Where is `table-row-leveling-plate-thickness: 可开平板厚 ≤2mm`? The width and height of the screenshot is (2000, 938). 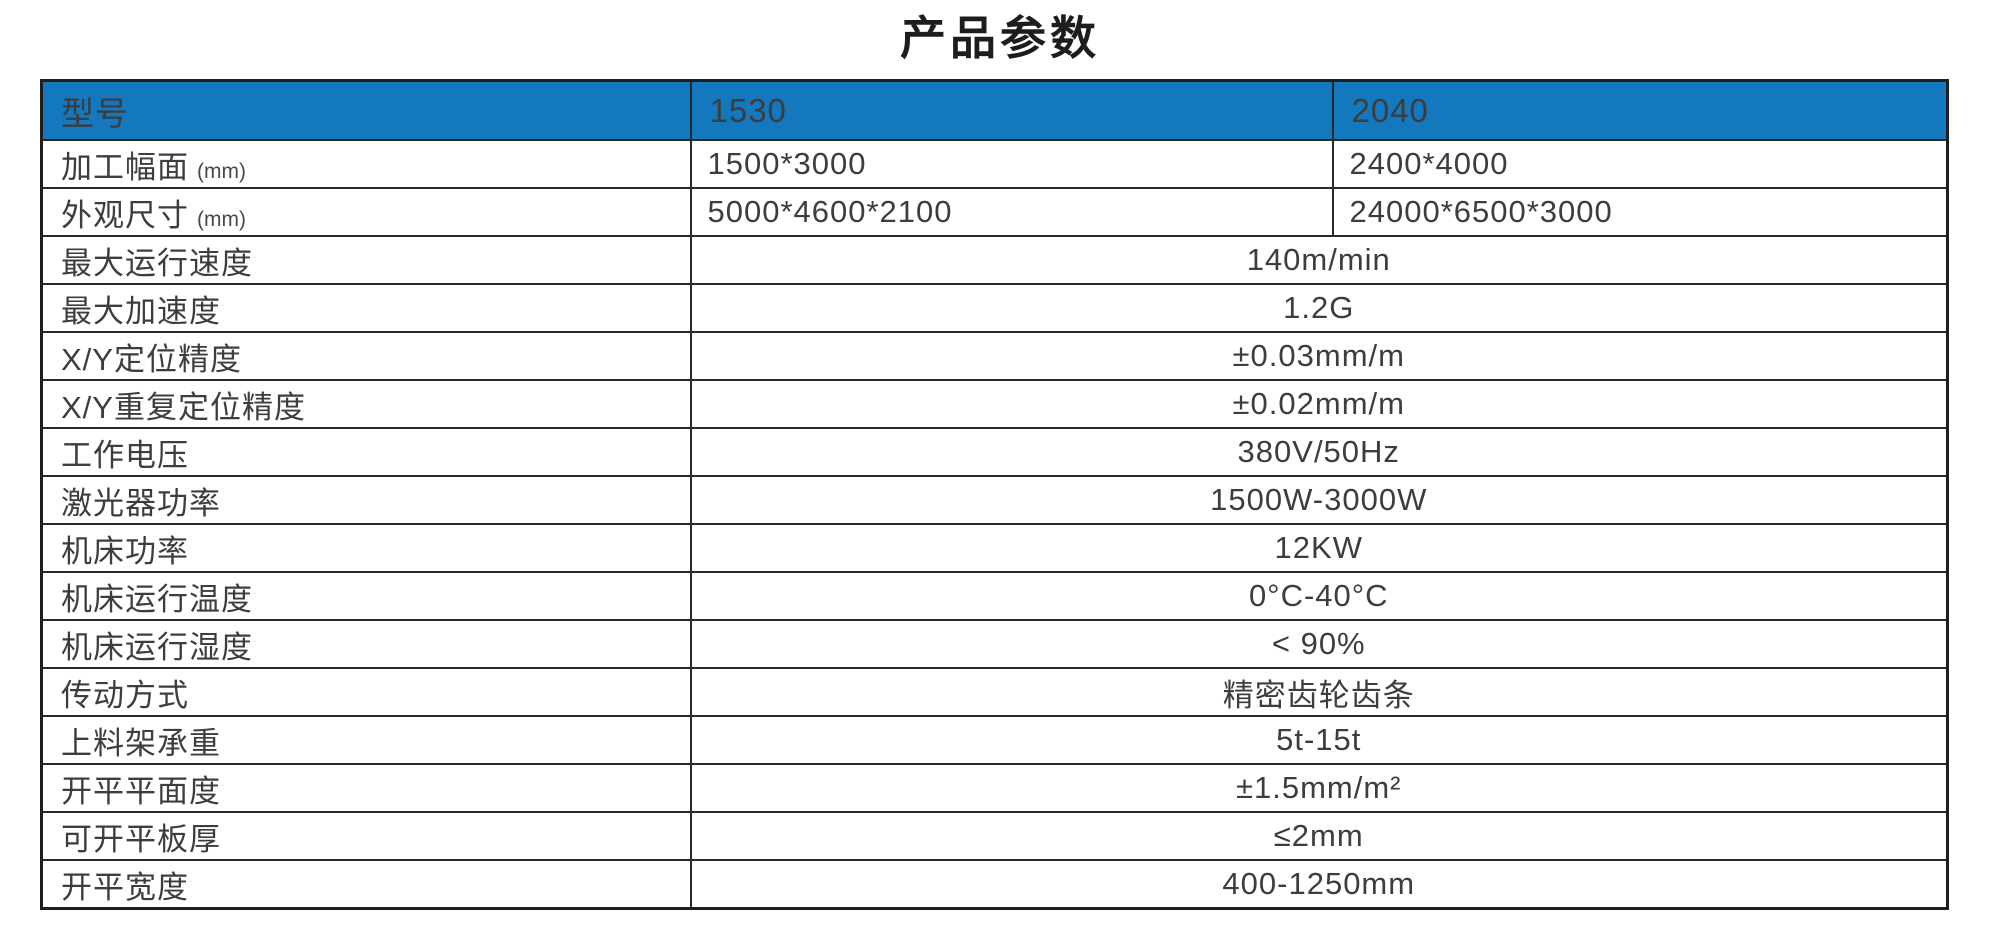 table-row-leveling-plate-thickness: 可开平板厚 ≤2mm is located at coordinates (994, 836).